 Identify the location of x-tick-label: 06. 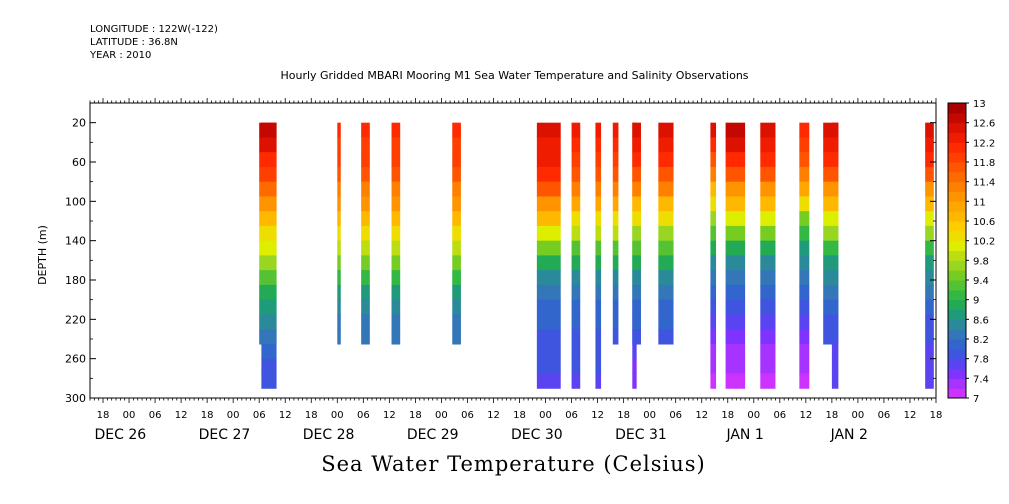
(467, 415).